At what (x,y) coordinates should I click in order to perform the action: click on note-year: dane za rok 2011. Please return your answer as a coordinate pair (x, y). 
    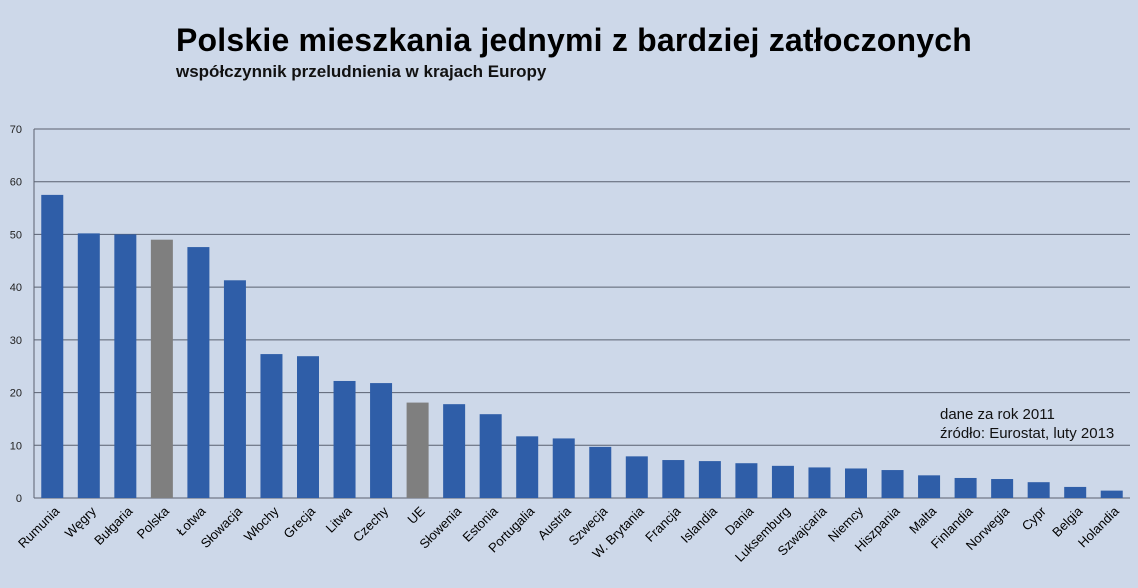
    Looking at the image, I should click on (997, 414).